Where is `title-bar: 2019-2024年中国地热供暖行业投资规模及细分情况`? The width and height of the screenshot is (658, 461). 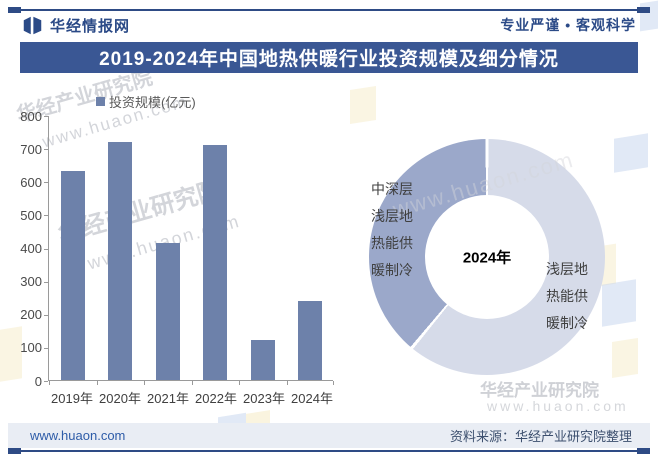
title-bar: 2019-2024年中国地热供暖行业投资规模及细分情况 is located at coordinates (329, 57).